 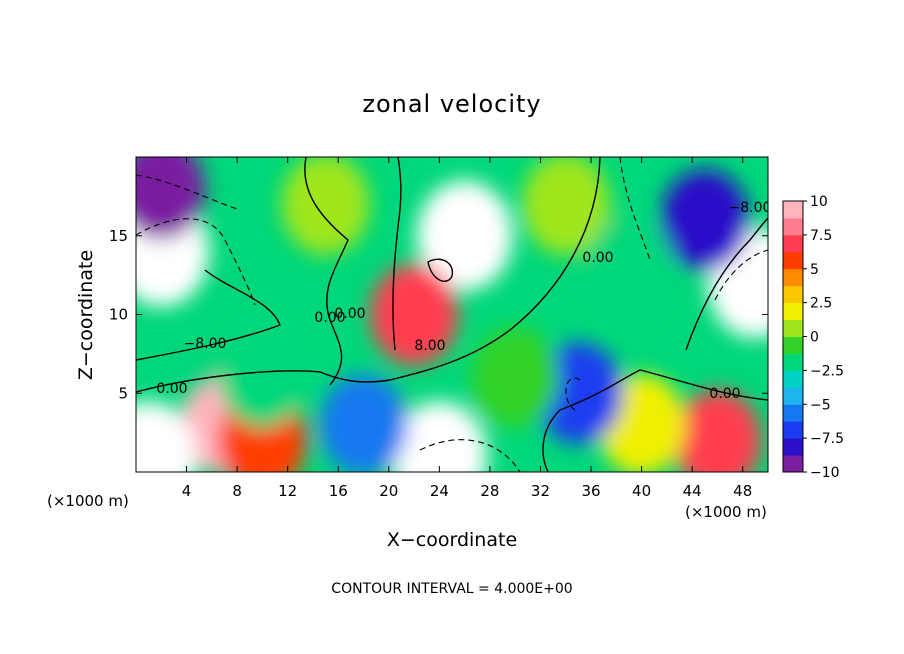 I want to click on y-tick-label: 10, so click(x=118, y=315).